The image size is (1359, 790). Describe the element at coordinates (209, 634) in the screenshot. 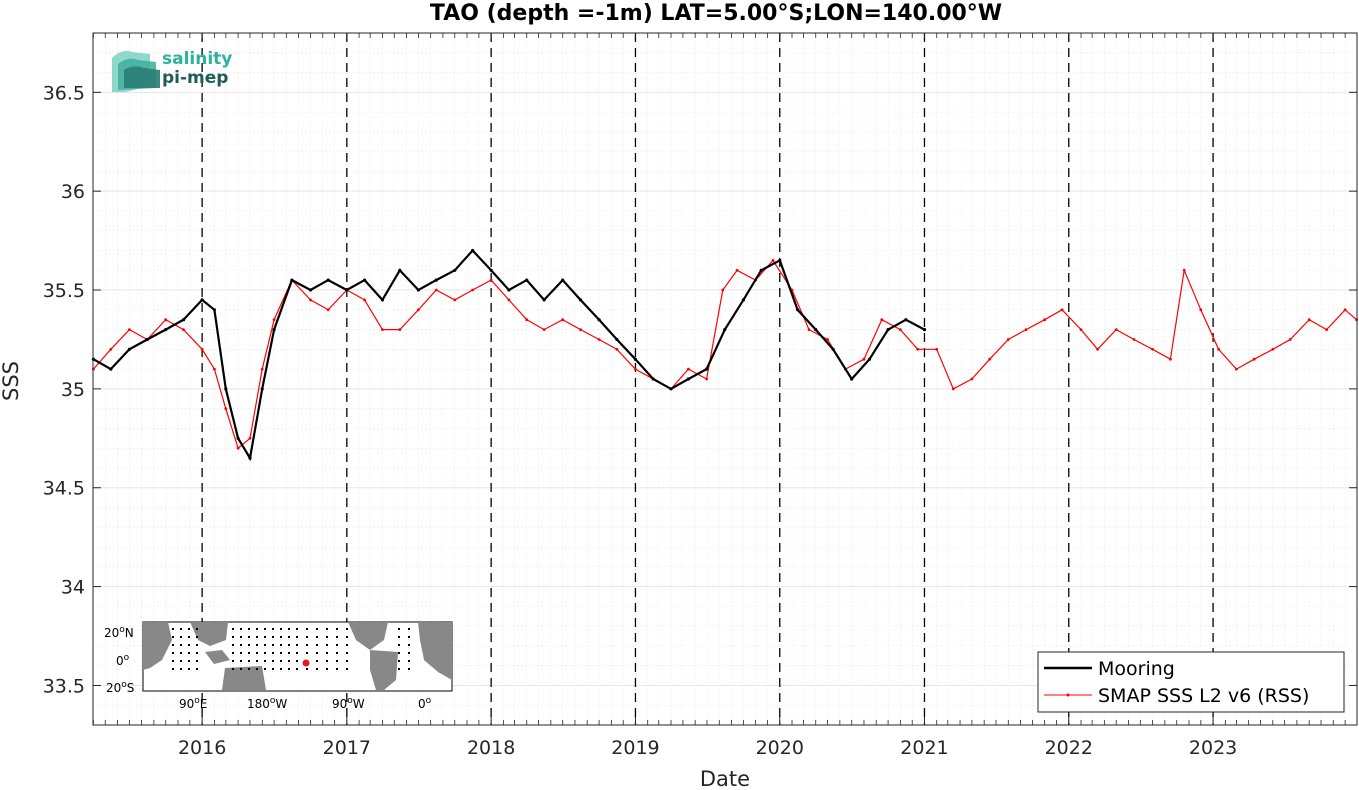

I see `inset-land-asia` at that location.